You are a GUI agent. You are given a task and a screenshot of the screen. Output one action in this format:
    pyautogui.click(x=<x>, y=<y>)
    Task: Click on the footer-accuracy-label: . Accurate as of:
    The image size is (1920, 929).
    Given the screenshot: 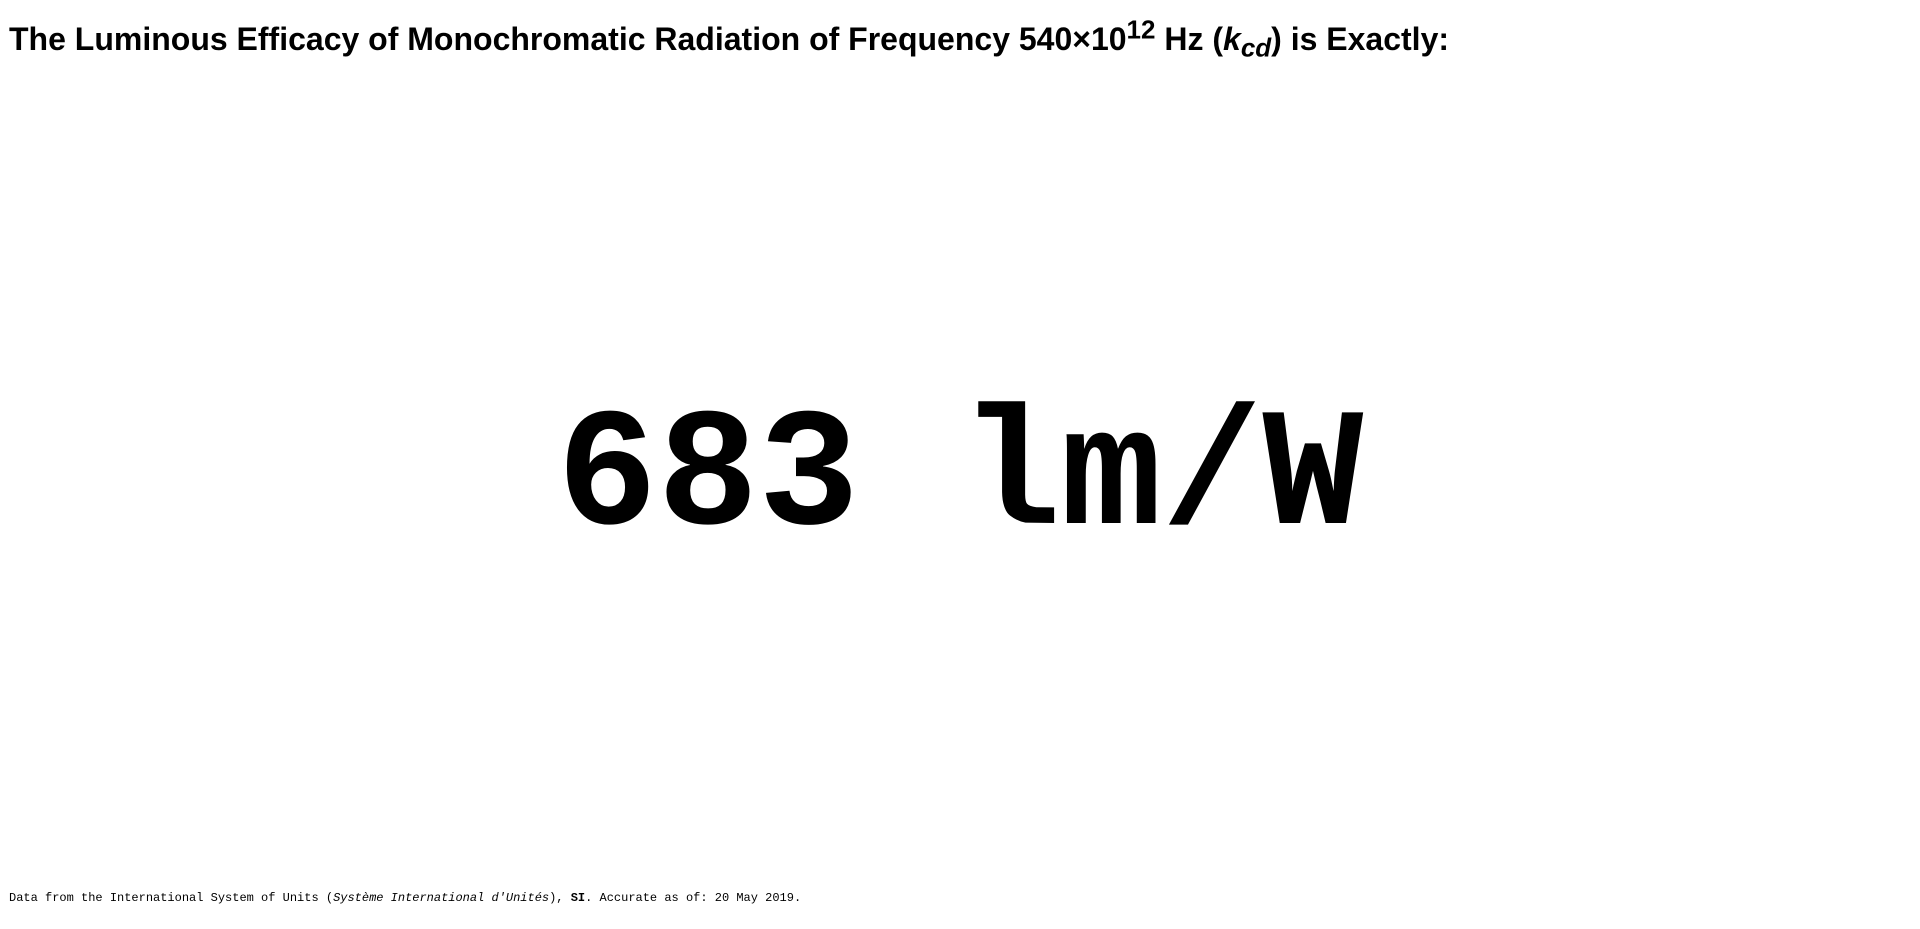 What is the action you would take?
    pyautogui.click(x=650, y=898)
    